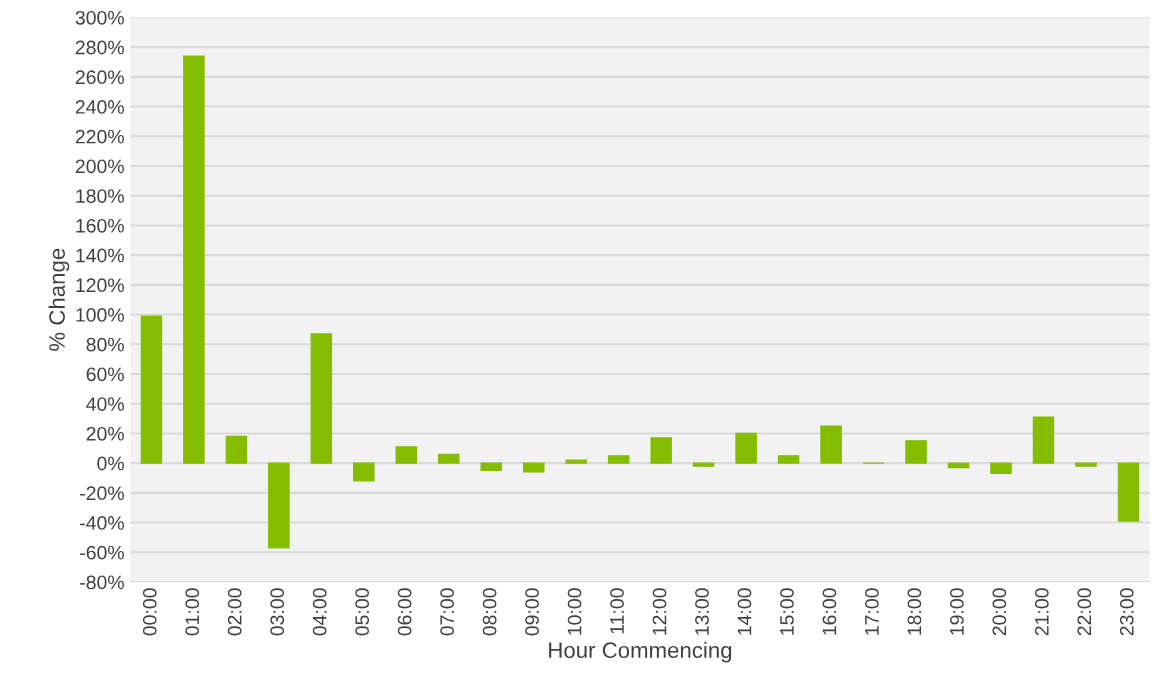  What do you see at coordinates (102, 493) in the screenshot?
I see `y-tick-label: -20%` at bounding box center [102, 493].